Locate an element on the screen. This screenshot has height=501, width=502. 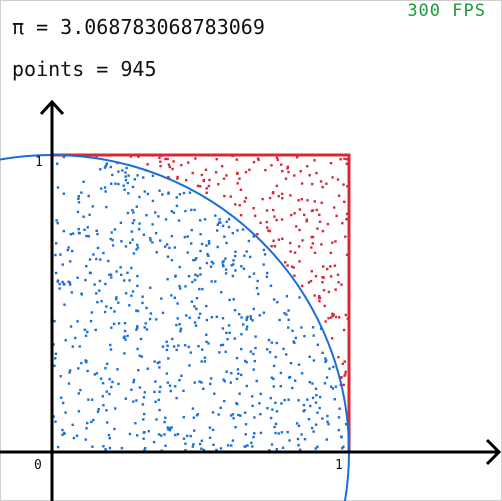
points-count-readout: points = 945 is located at coordinates (84, 69).